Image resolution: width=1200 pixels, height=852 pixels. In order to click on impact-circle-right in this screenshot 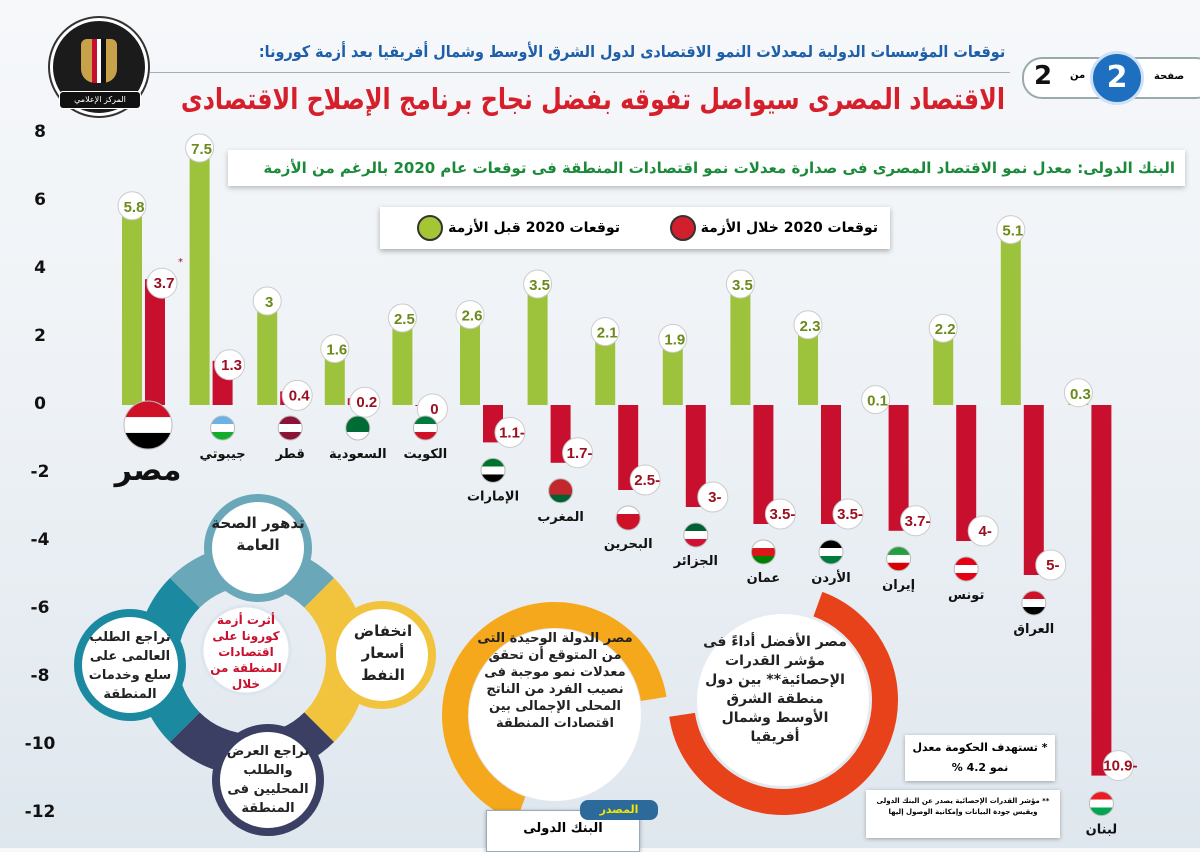, I will do `click(382, 655)`.